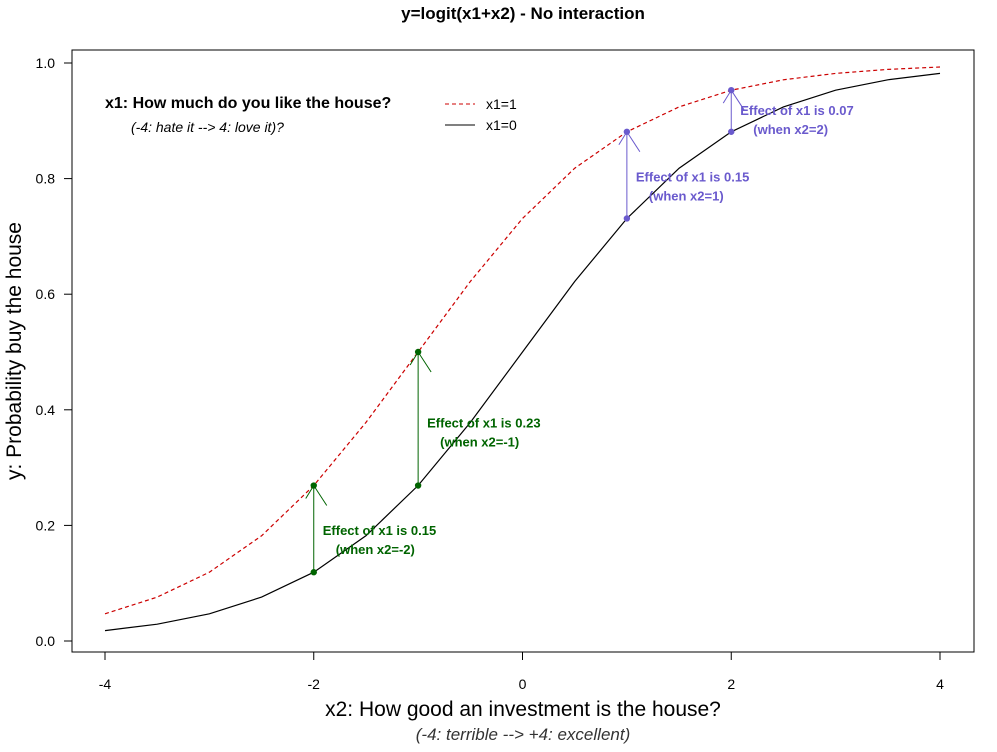 This screenshot has width=997, height=752. Describe the element at coordinates (790, 129) in the screenshot. I see `effect-condition-label: (when x2=2)` at that location.